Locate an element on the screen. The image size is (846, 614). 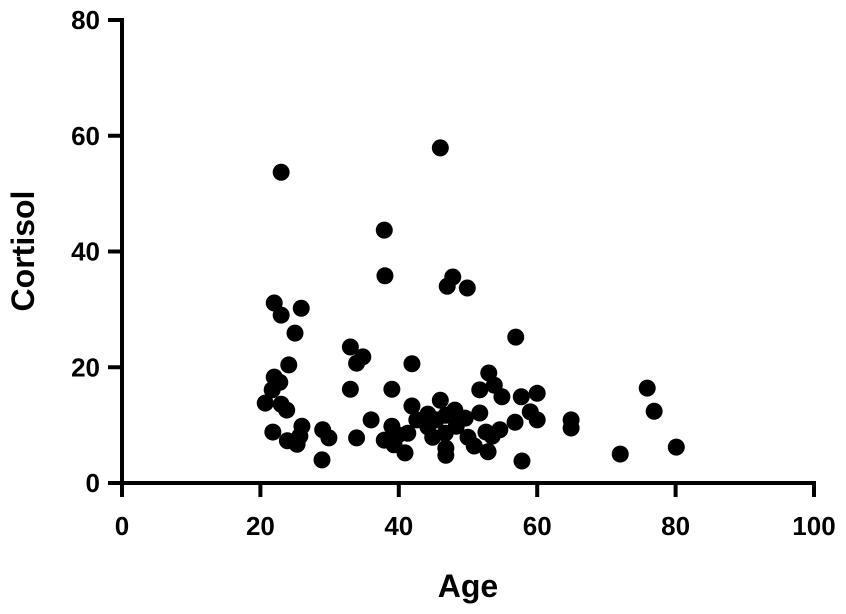
y-tick-label: 0 is located at coordinates (93, 483).